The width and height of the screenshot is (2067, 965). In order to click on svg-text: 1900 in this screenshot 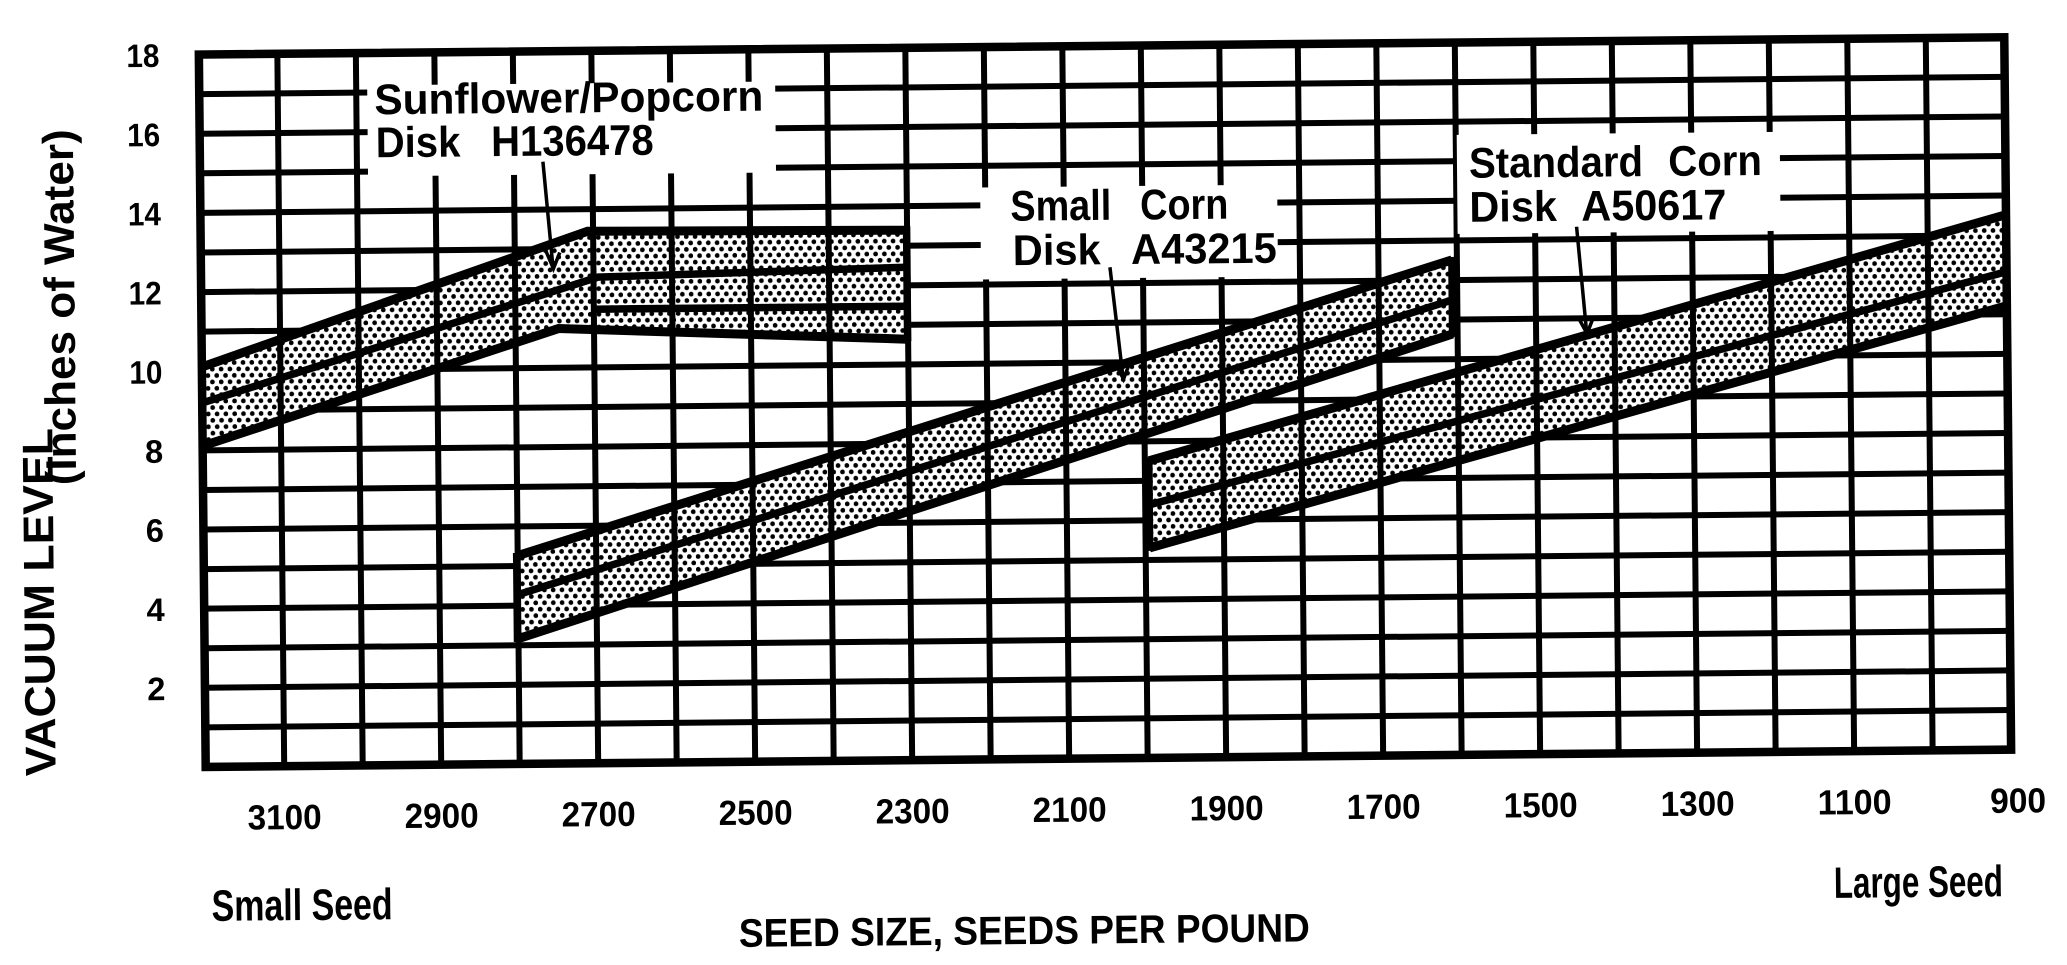, I will do `click(1226, 809)`.